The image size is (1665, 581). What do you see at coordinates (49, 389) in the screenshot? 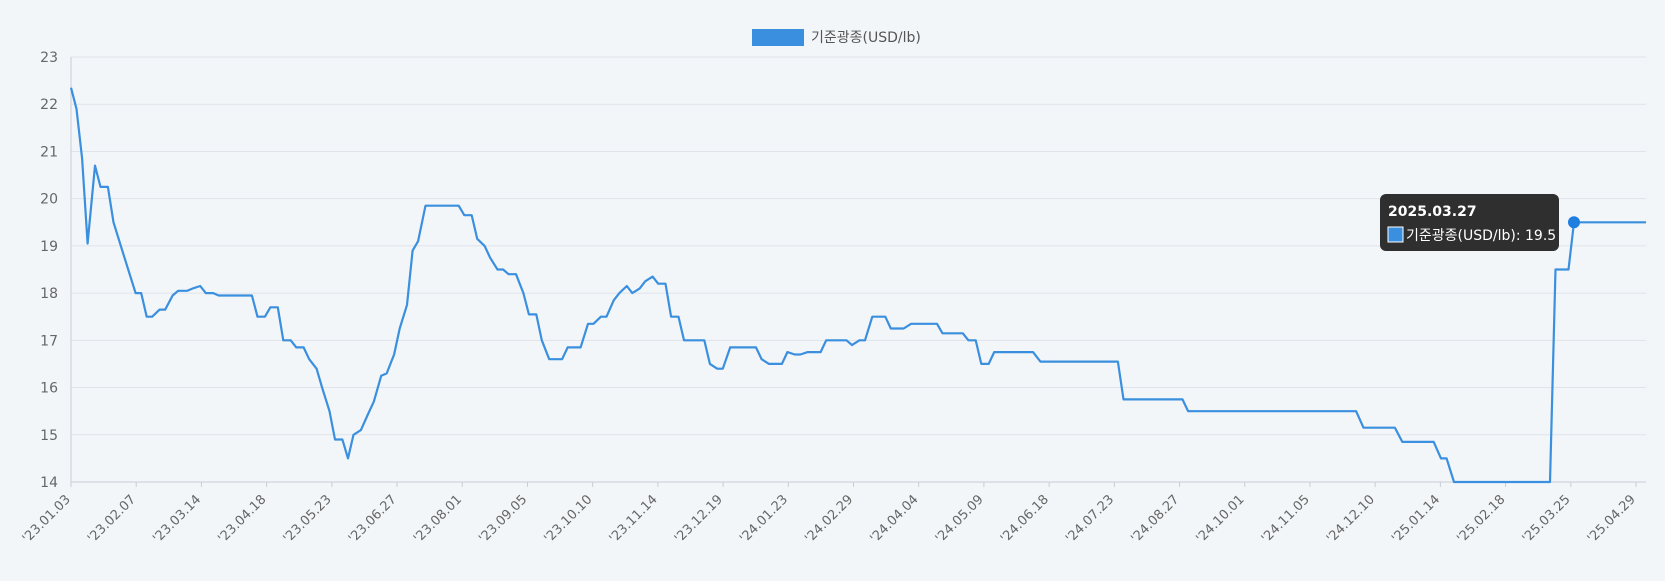
I see `y-tick-label: 16` at bounding box center [49, 389].